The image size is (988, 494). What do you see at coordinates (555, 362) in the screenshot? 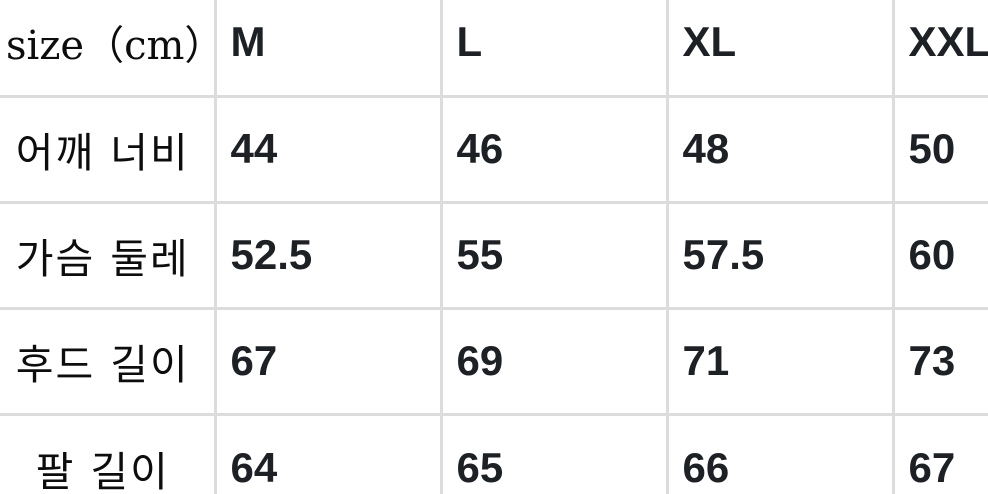
I see `cell-hood-length-l: 69` at bounding box center [555, 362].